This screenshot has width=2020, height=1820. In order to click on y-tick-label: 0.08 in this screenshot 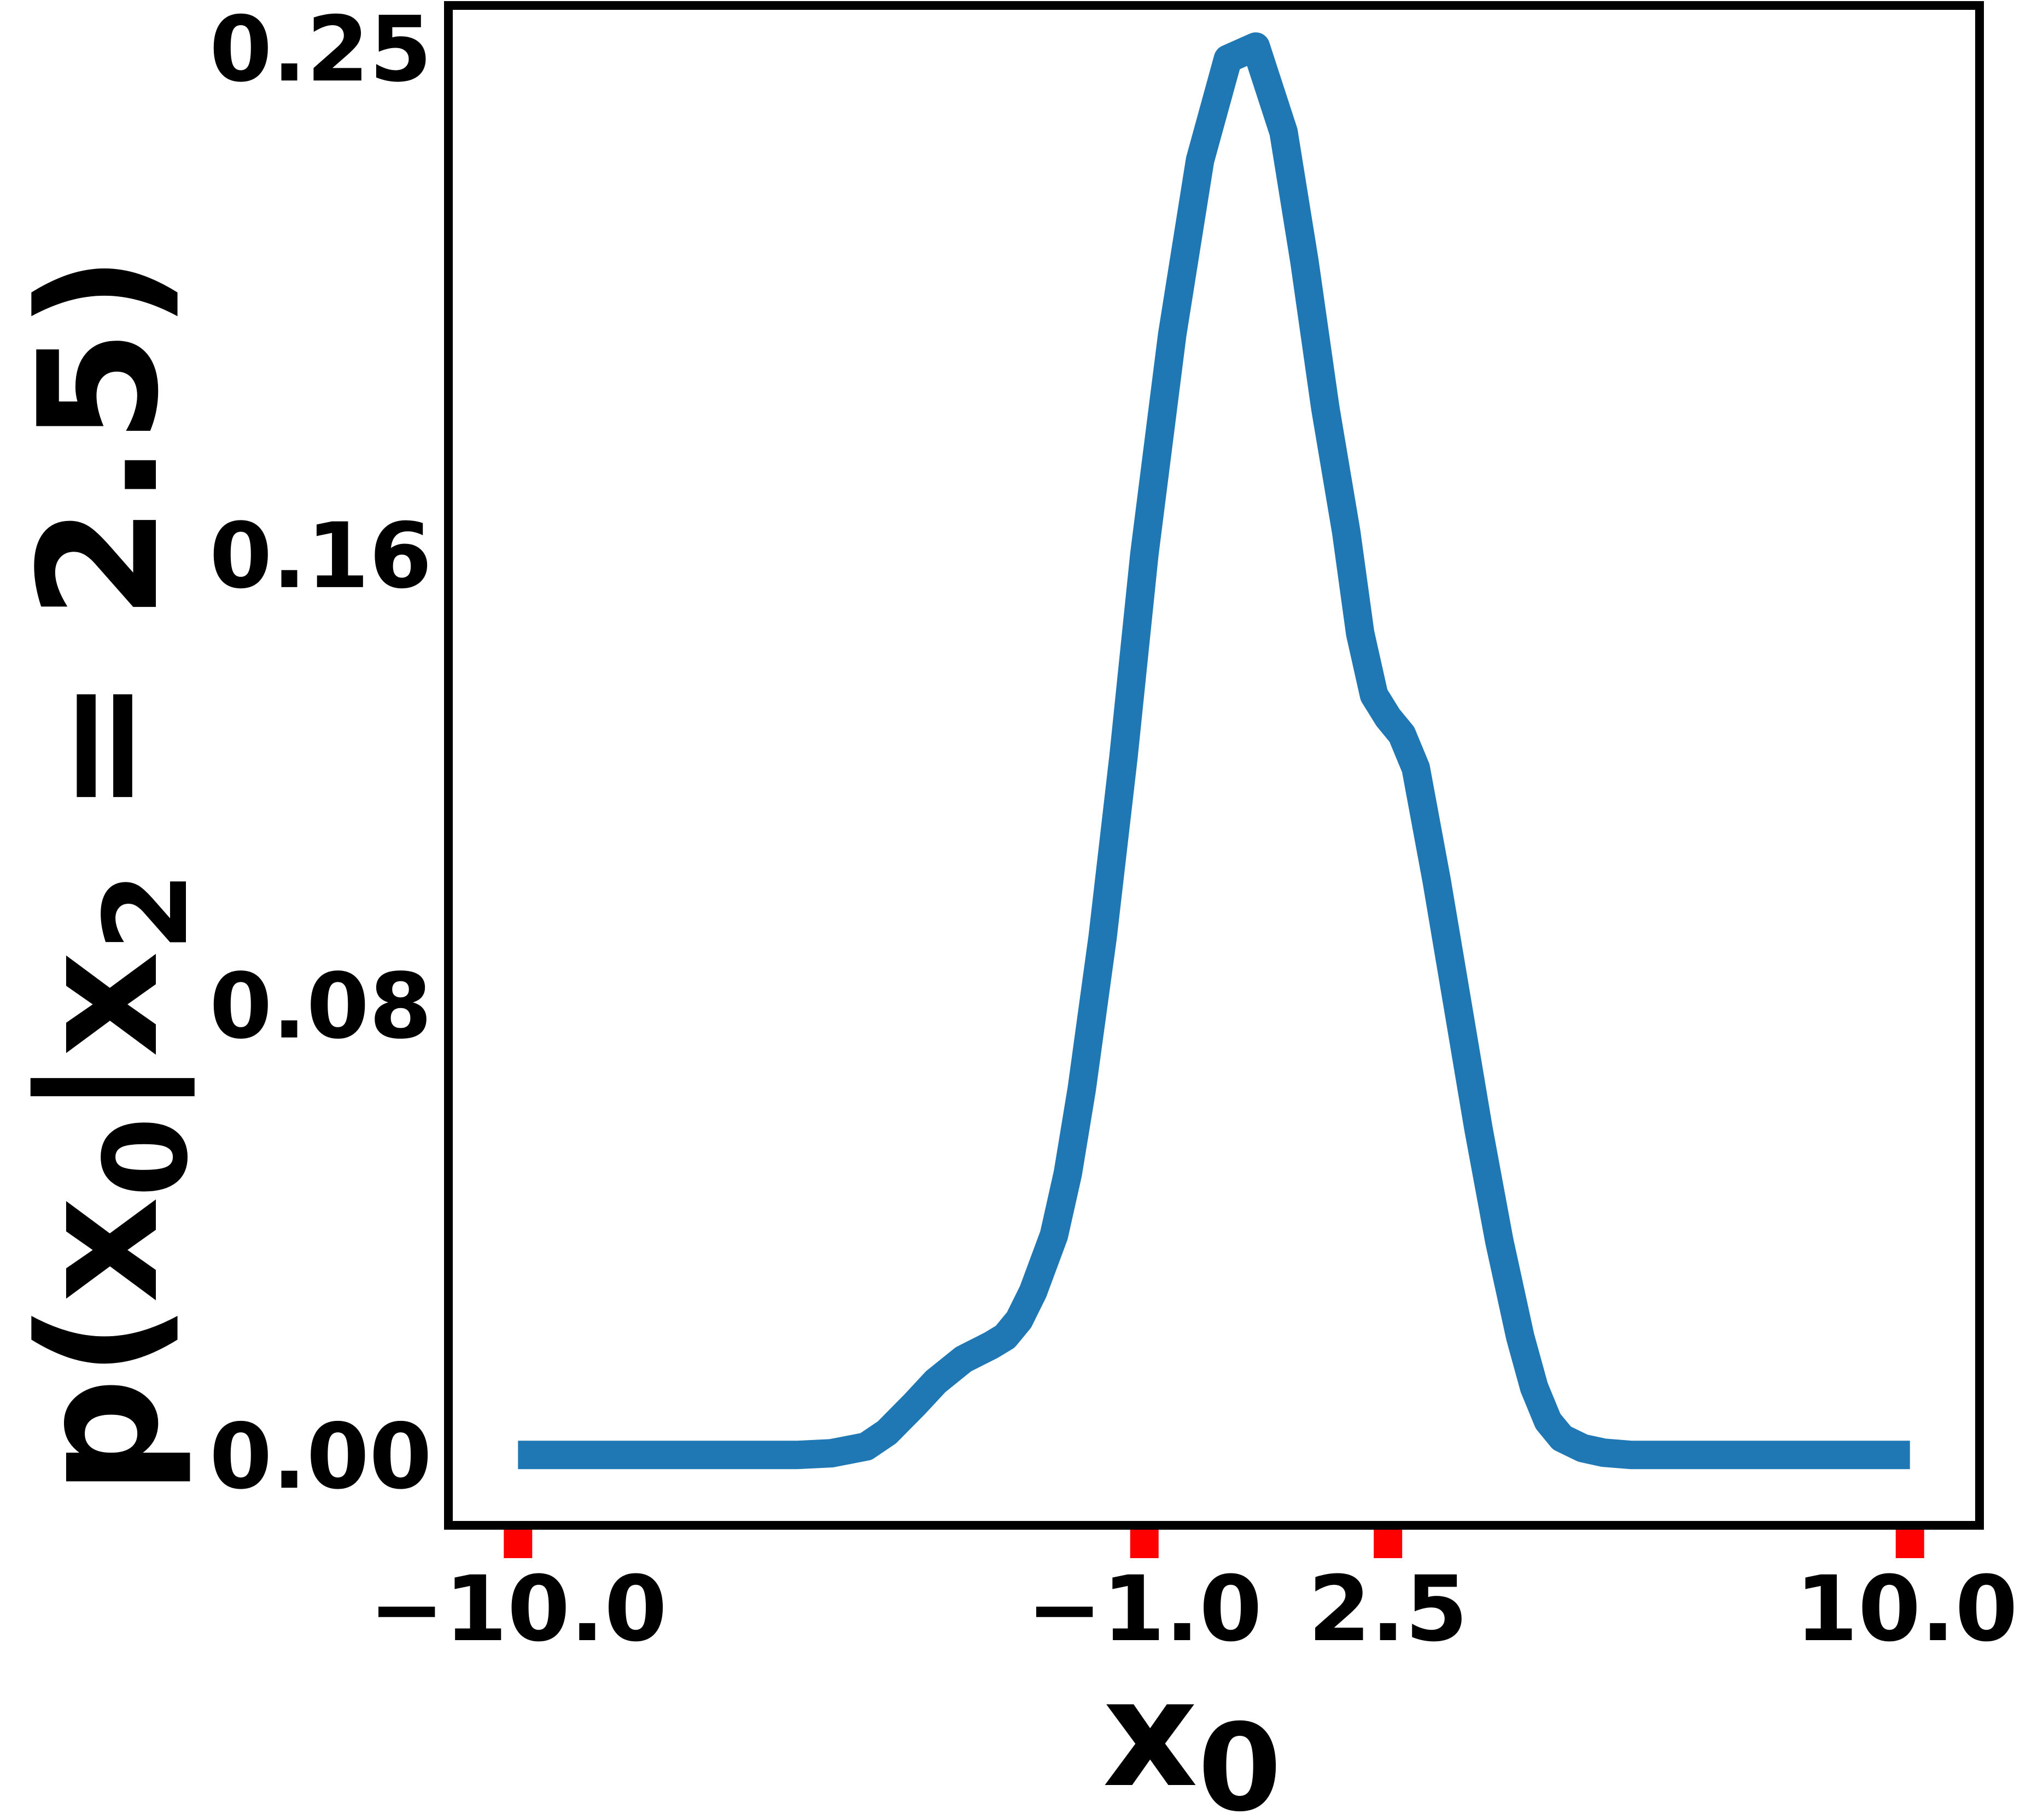, I will do `click(320, 1006)`.